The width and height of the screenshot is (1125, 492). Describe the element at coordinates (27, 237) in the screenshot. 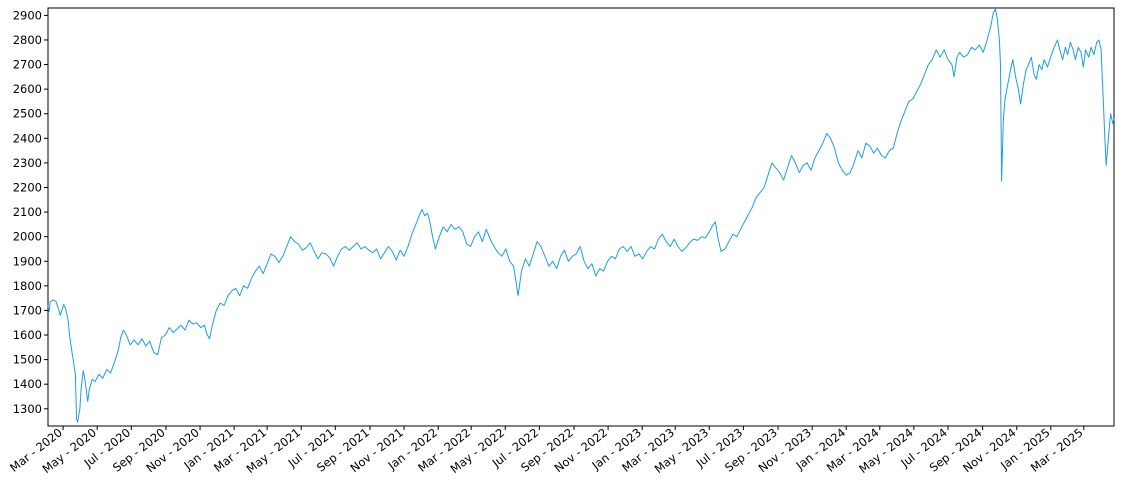

I see `y-tick-label: 2000` at that location.